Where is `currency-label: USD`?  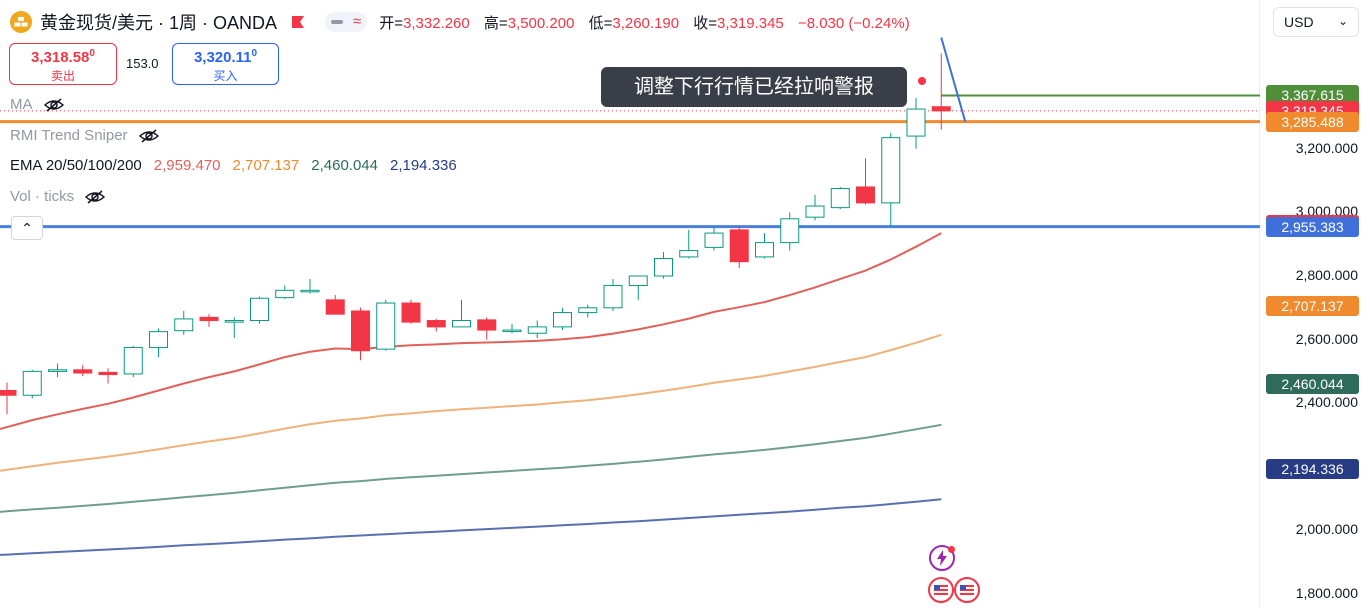 currency-label: USD is located at coordinates (1299, 22).